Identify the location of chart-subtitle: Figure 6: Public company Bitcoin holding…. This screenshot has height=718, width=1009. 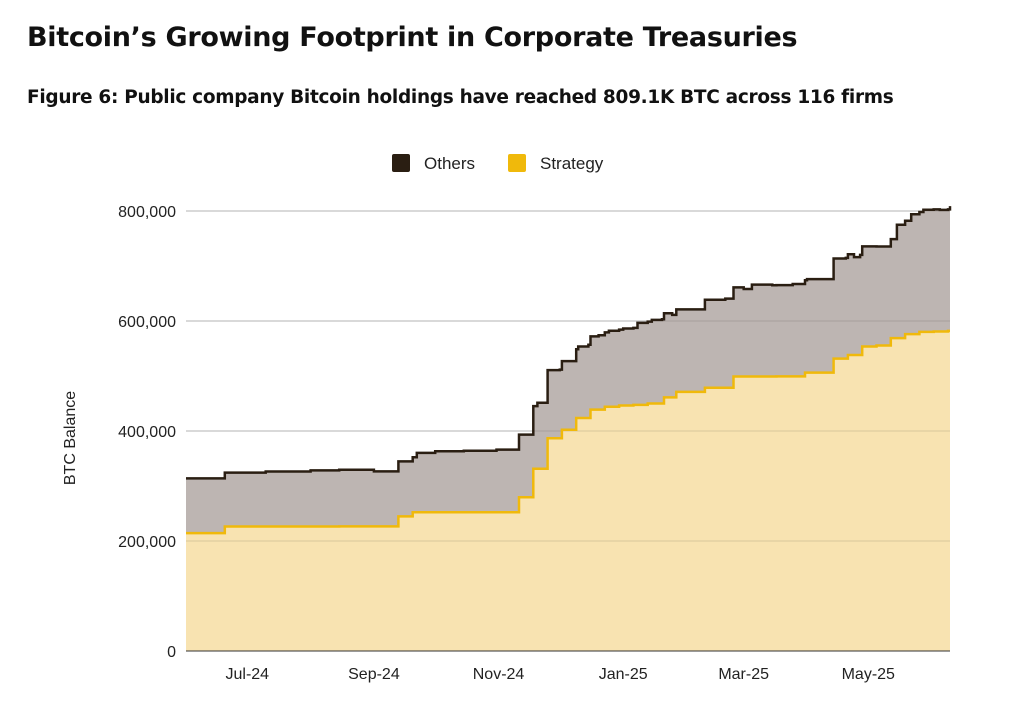
(460, 97).